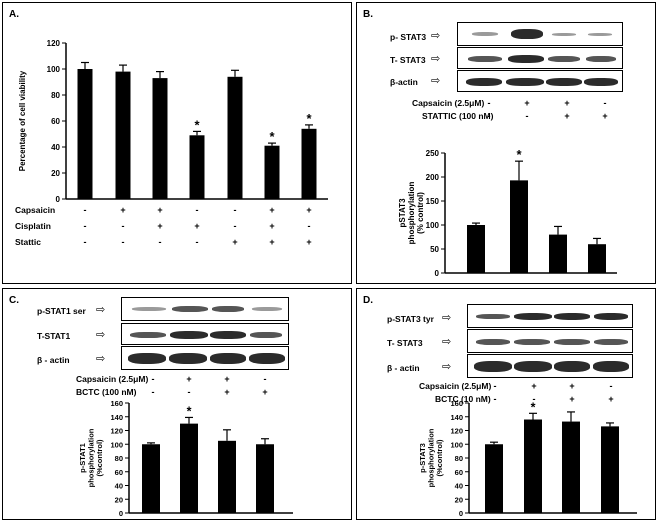 This screenshot has width=658, height=522. What do you see at coordinates (434, 249) in the screenshot?
I see `y-tick-label: 50` at bounding box center [434, 249].